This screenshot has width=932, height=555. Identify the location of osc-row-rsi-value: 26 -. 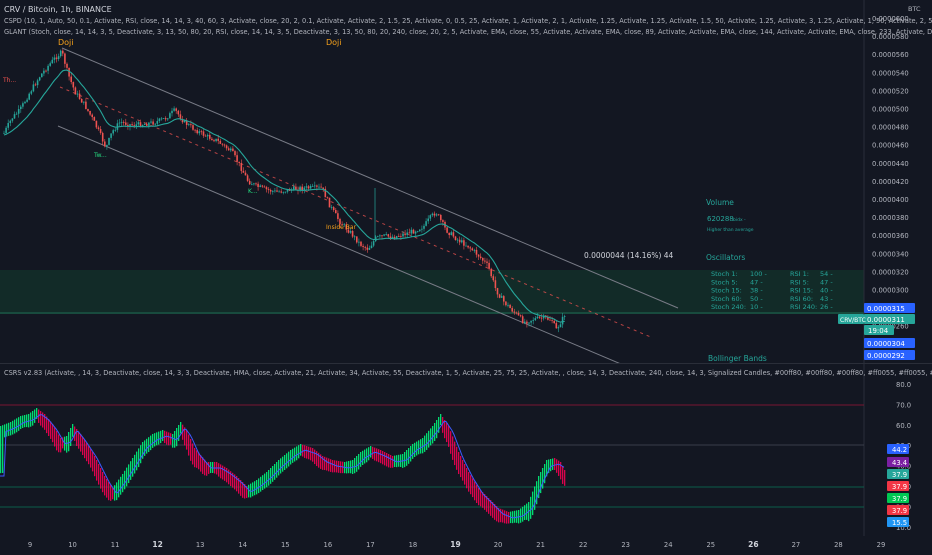
(826, 307).